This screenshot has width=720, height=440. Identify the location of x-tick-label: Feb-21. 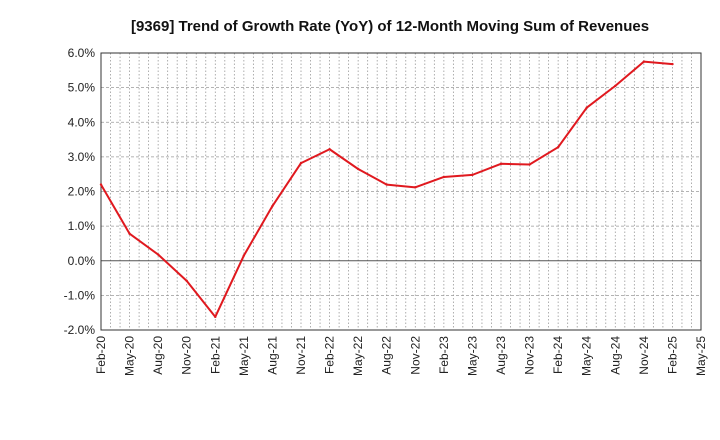
(215, 355).